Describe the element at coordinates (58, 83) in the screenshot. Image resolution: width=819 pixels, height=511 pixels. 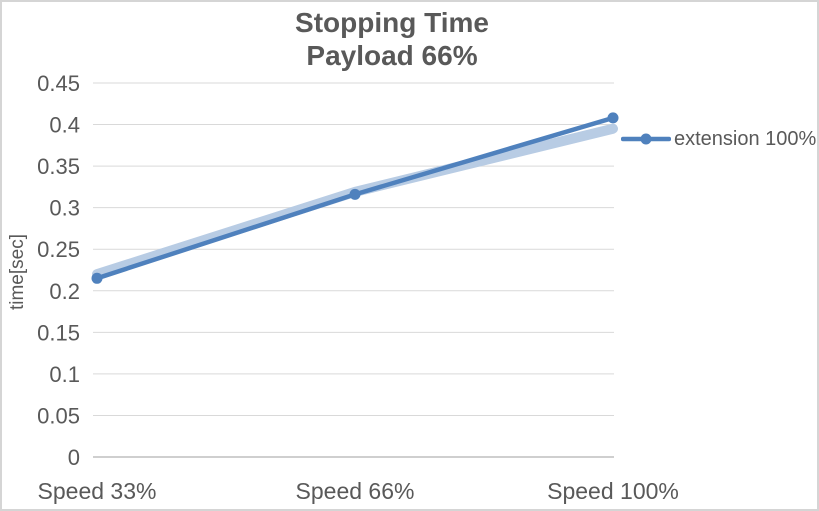
I see `y-tick-label: 0.45` at that location.